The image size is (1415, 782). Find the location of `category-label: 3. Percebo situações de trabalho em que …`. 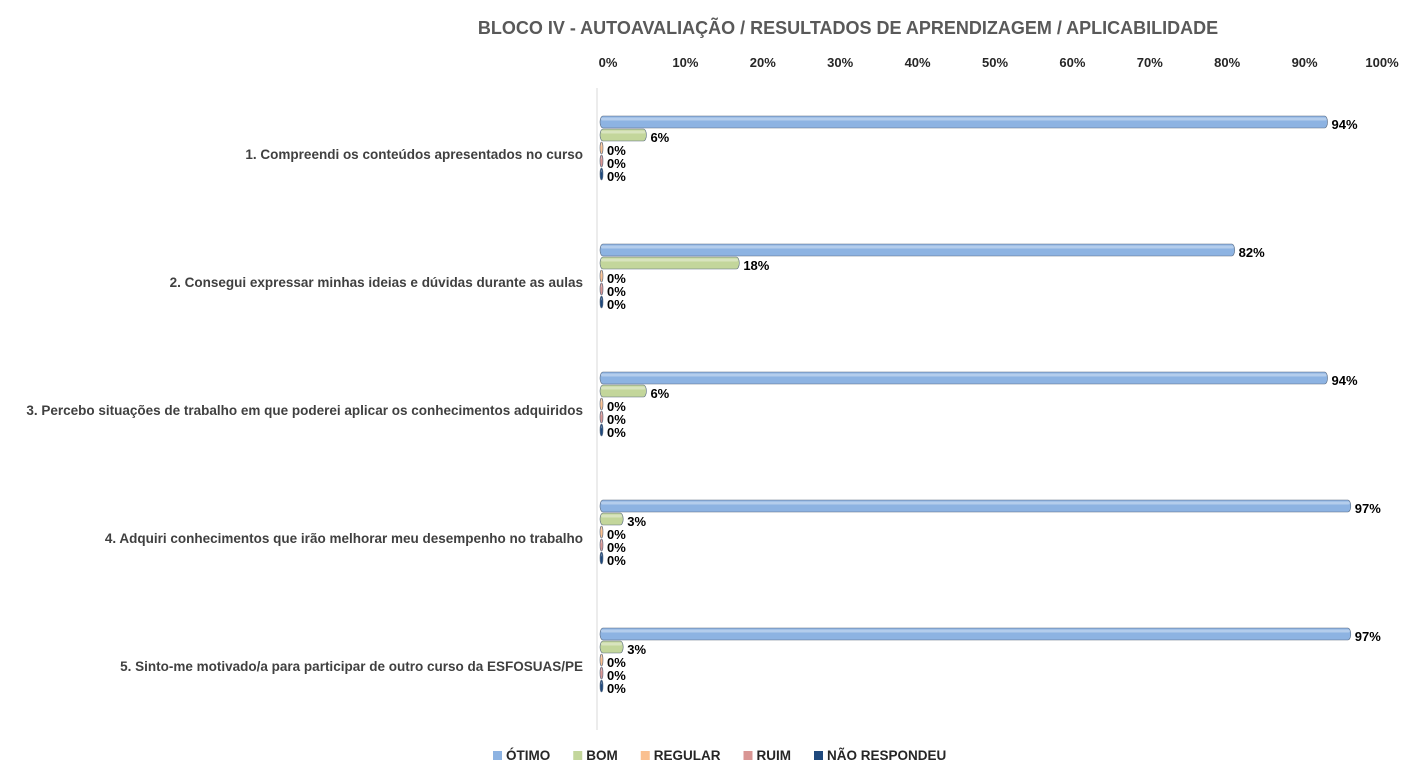

category-label: 3. Percebo situações de trabalho em que … is located at coordinates (304, 410).